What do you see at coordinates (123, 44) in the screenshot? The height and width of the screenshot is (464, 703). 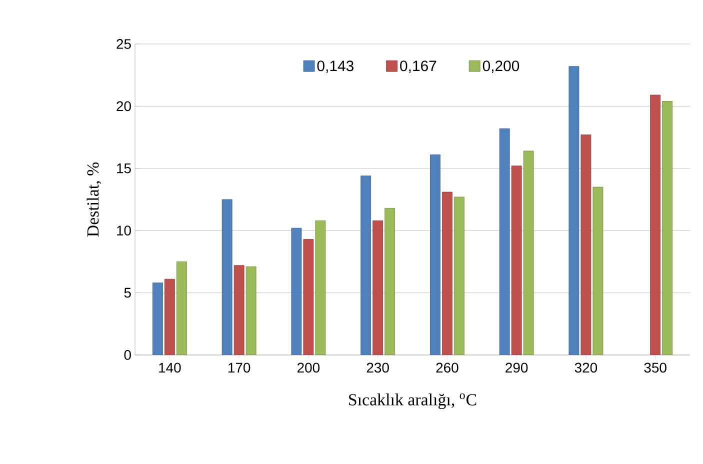 I see `y-tick-label: 25` at bounding box center [123, 44].